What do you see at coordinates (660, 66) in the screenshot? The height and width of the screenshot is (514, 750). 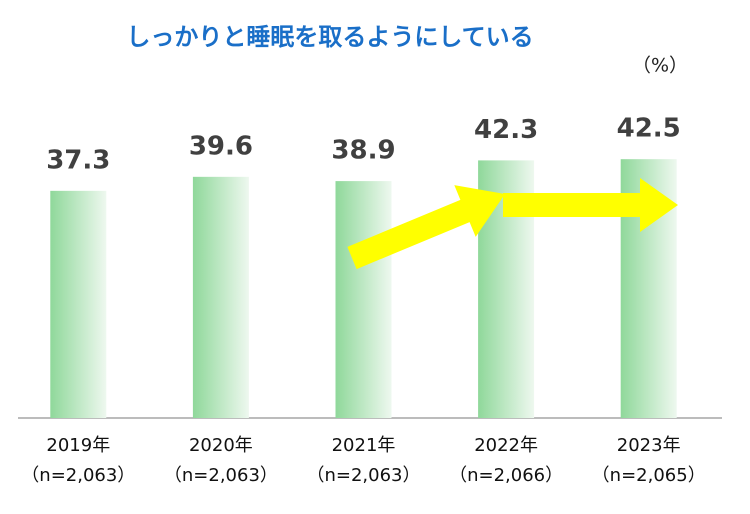 I see `unit-label: （%）` at bounding box center [660, 66].